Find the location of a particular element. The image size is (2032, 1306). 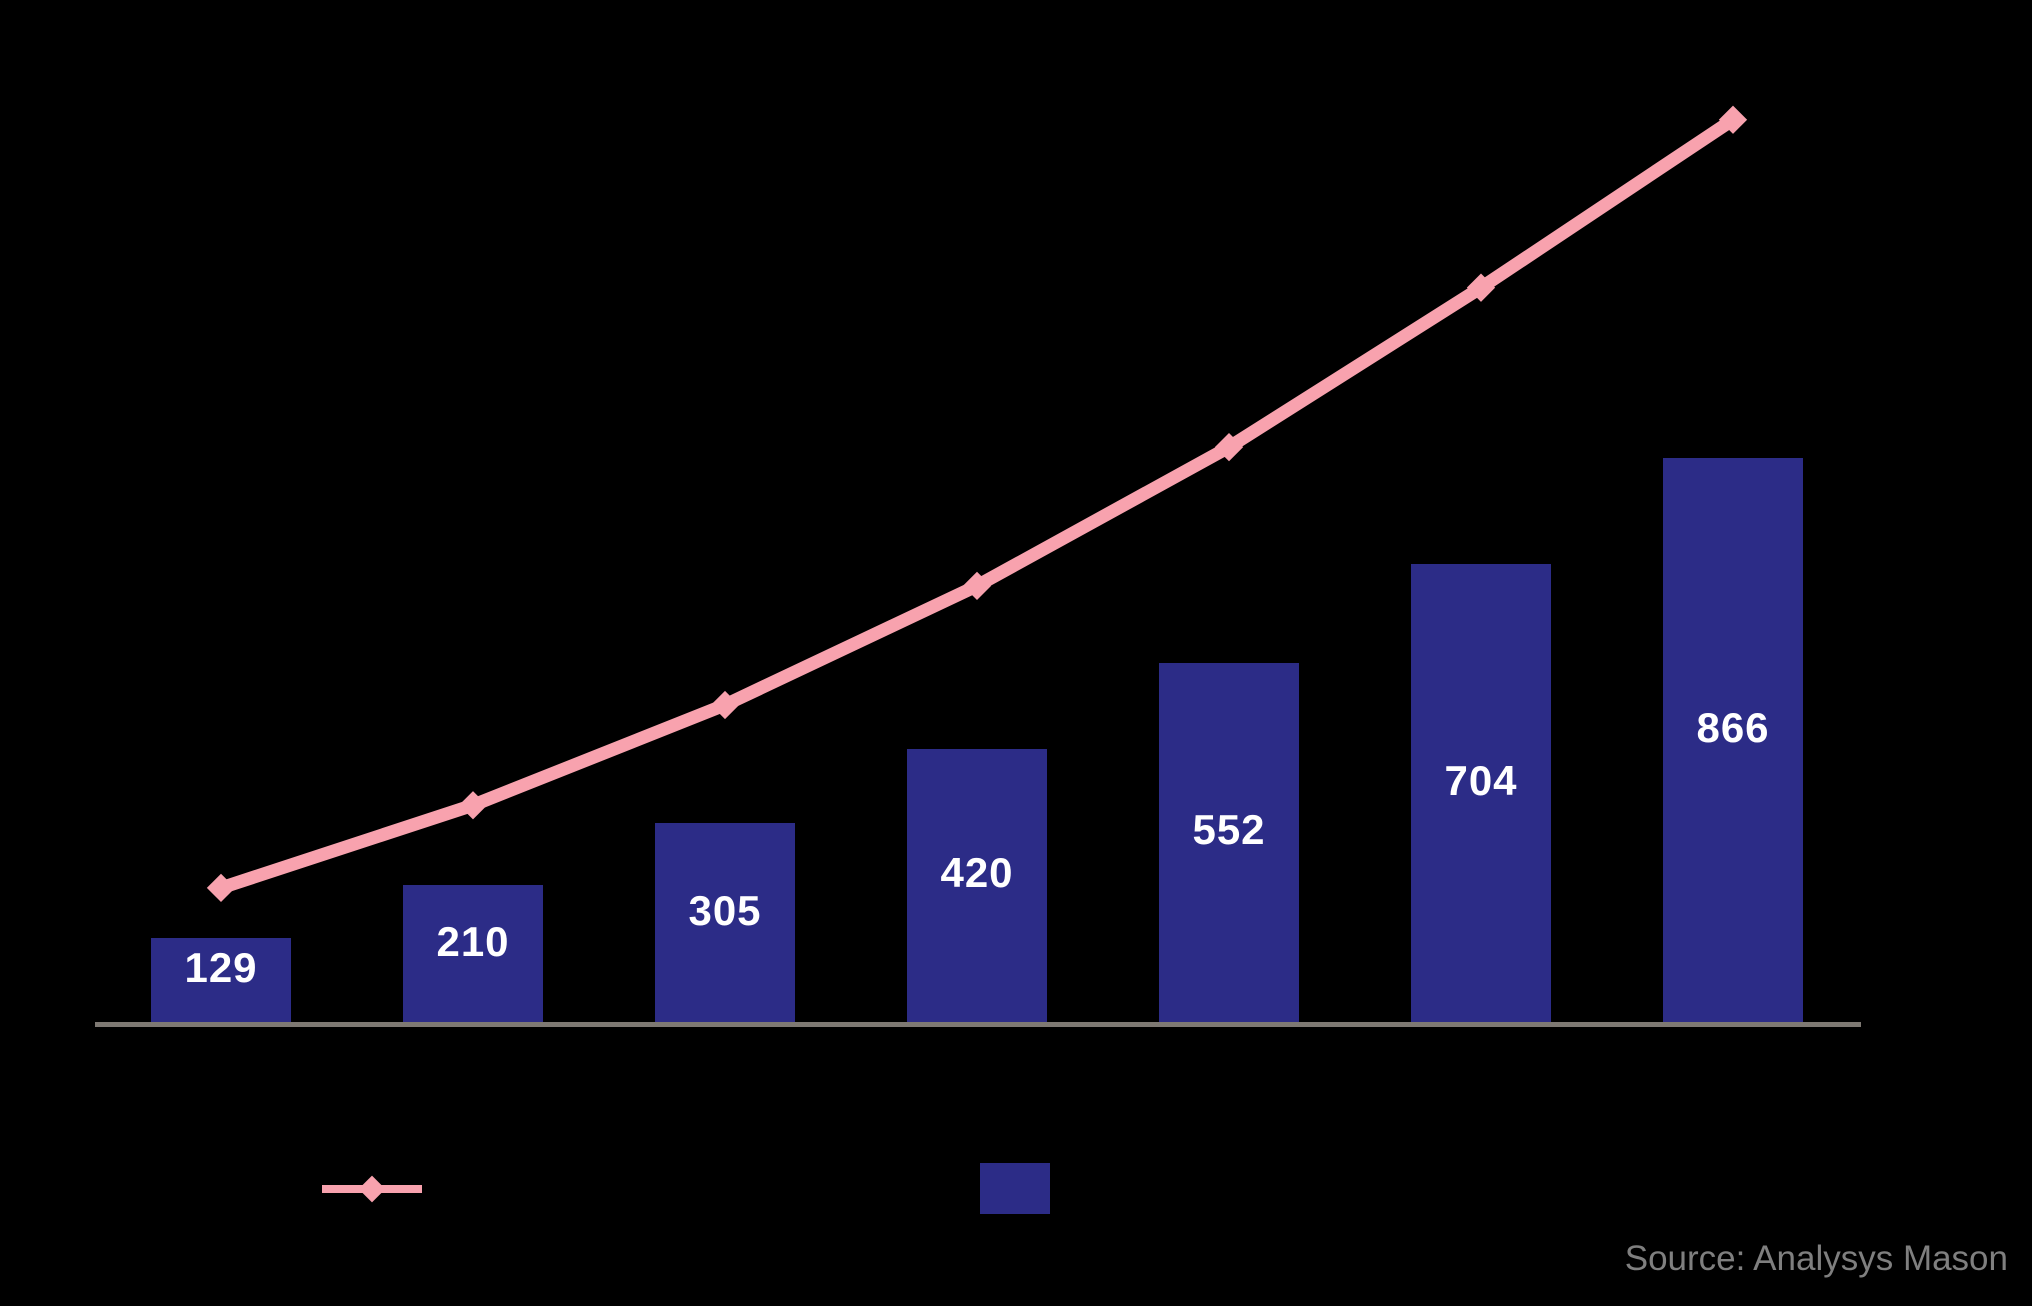

bar-data-label: 210 is located at coordinates (473, 941).